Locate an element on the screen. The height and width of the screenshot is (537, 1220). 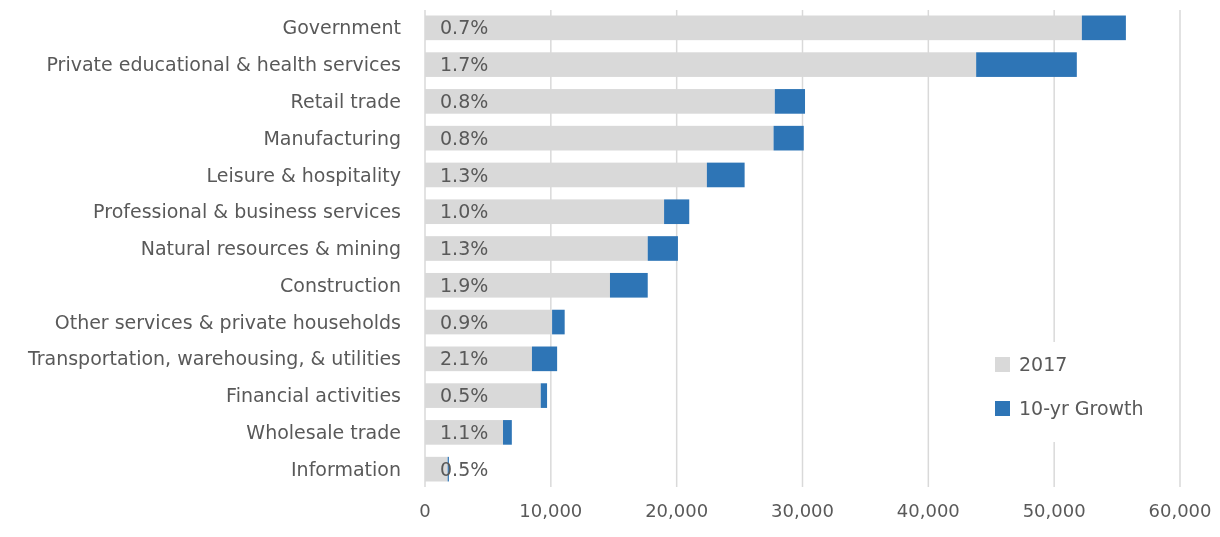
x-tick-label: 10,000 is located at coordinates (551, 510).